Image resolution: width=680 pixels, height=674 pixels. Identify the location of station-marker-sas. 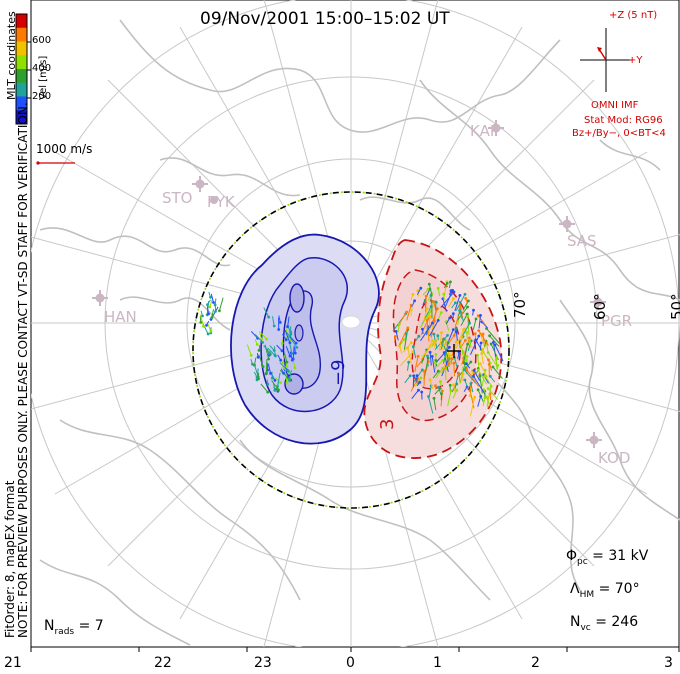
(567, 224).